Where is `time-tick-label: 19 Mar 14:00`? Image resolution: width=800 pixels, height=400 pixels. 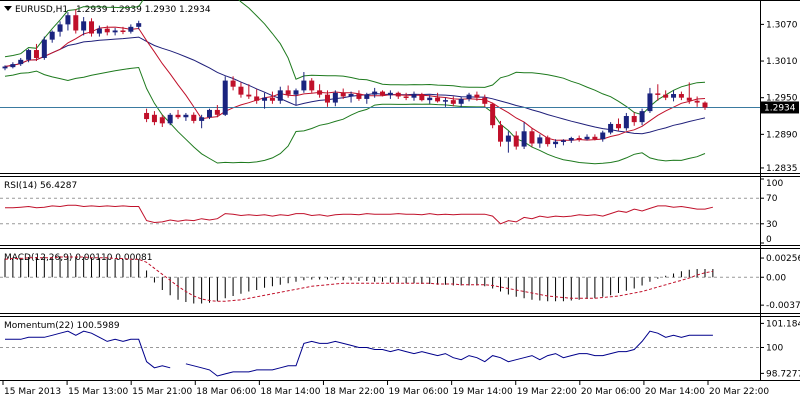 time-tick-label: 19 Mar 14:00 is located at coordinates (483, 392).